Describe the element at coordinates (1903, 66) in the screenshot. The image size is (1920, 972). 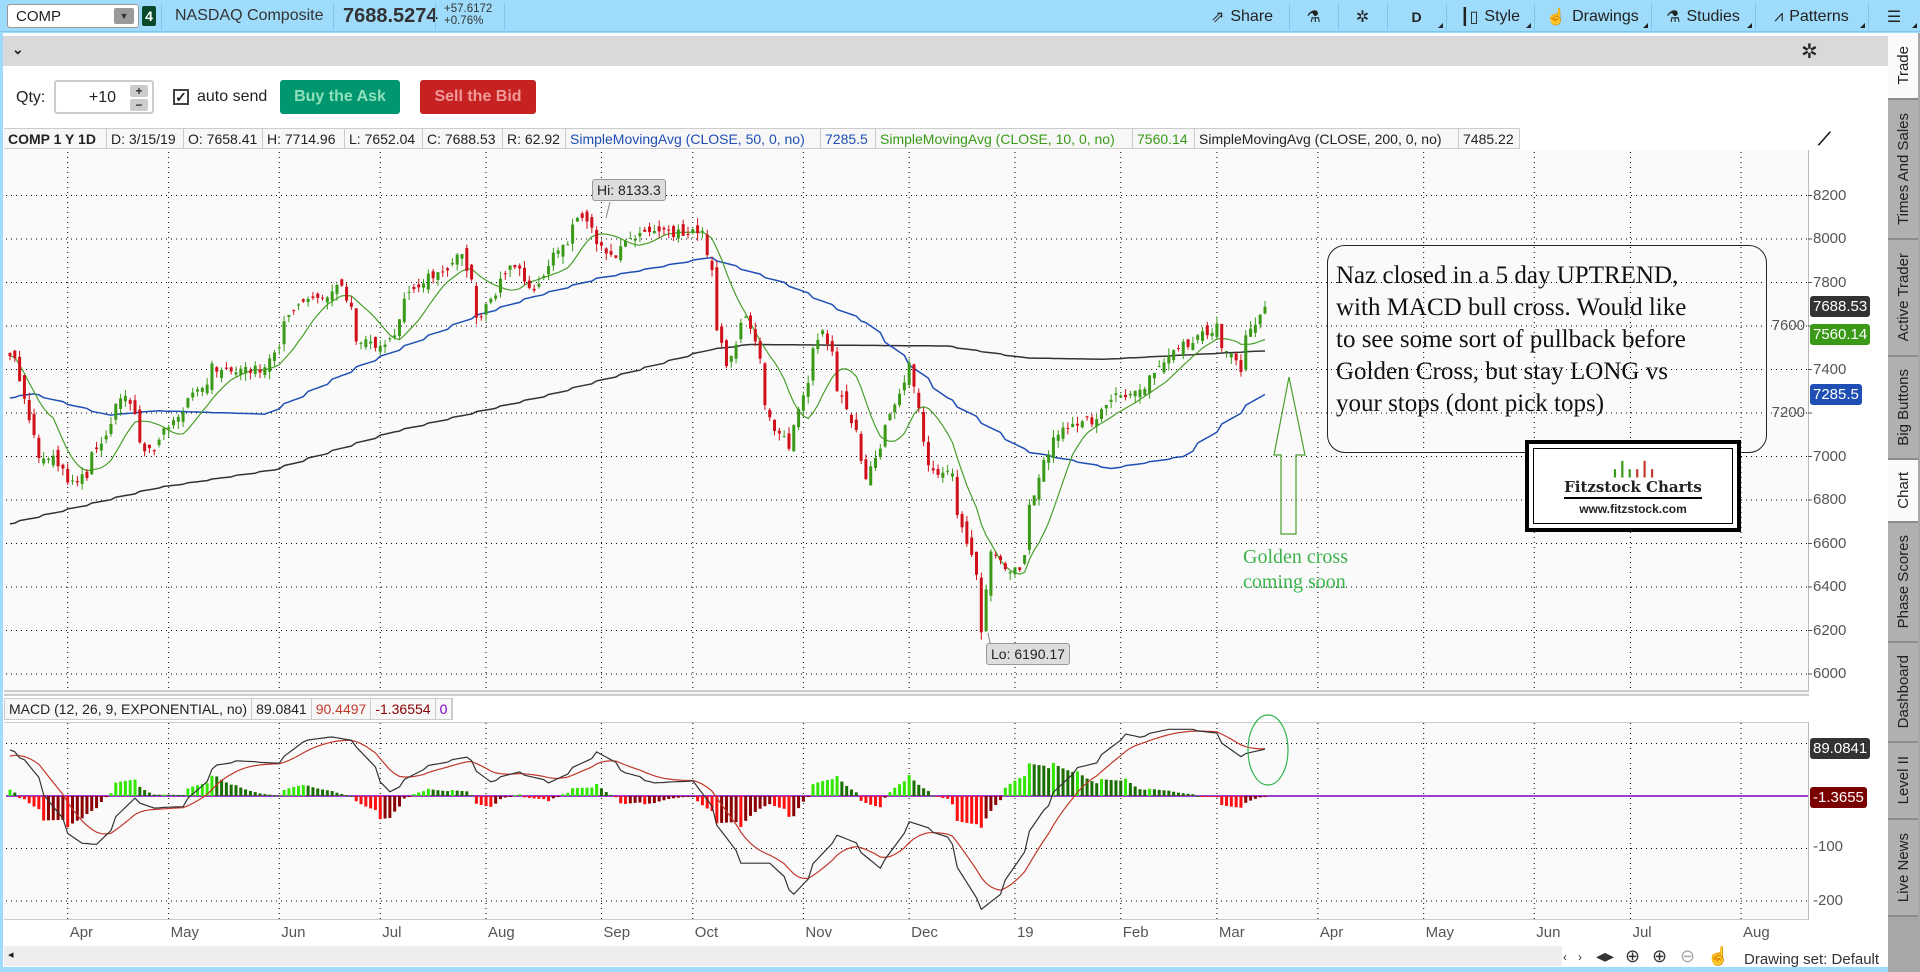
I see `tab-trade: Trade` at that location.